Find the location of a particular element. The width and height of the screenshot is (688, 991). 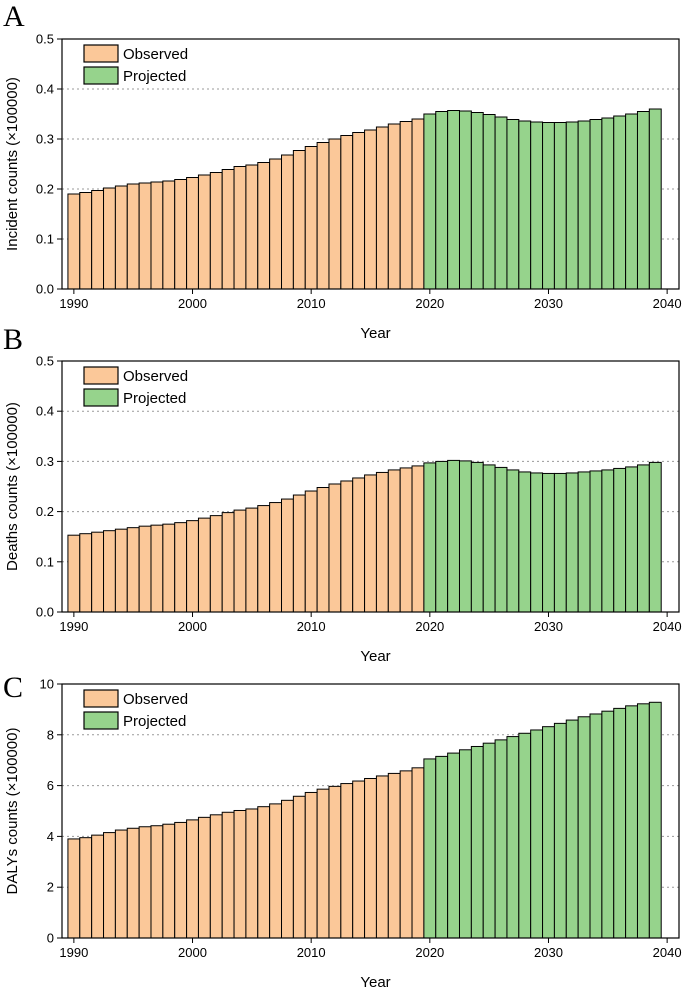

observed-bar-2012 is located at coordinates (335, 862).